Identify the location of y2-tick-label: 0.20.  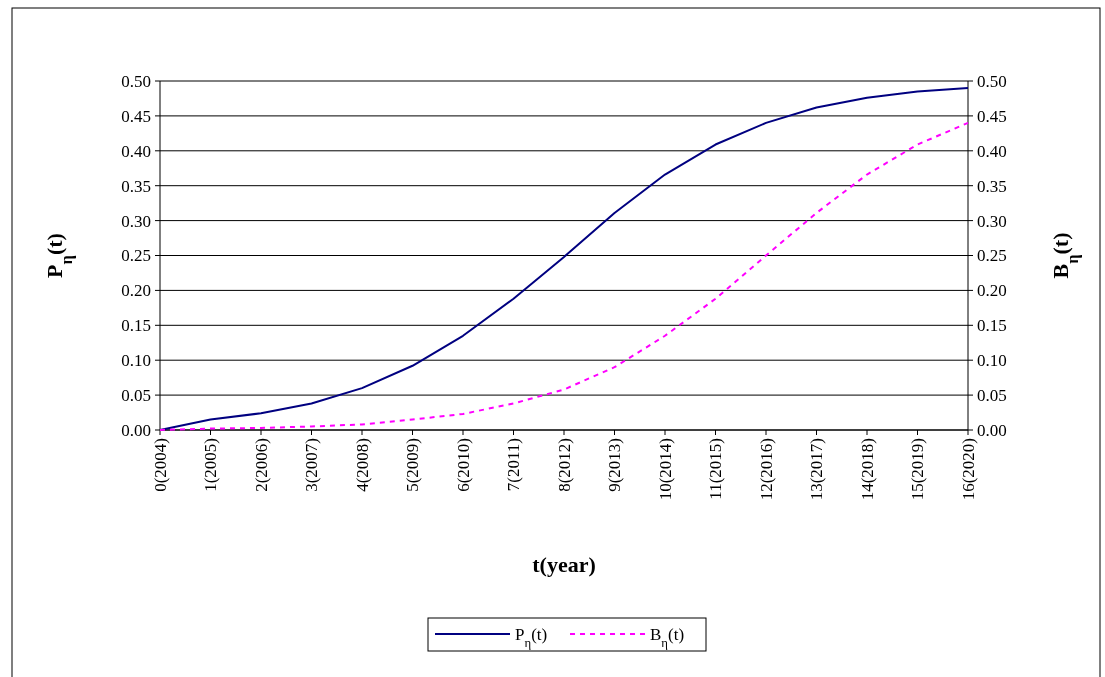
(992, 291).